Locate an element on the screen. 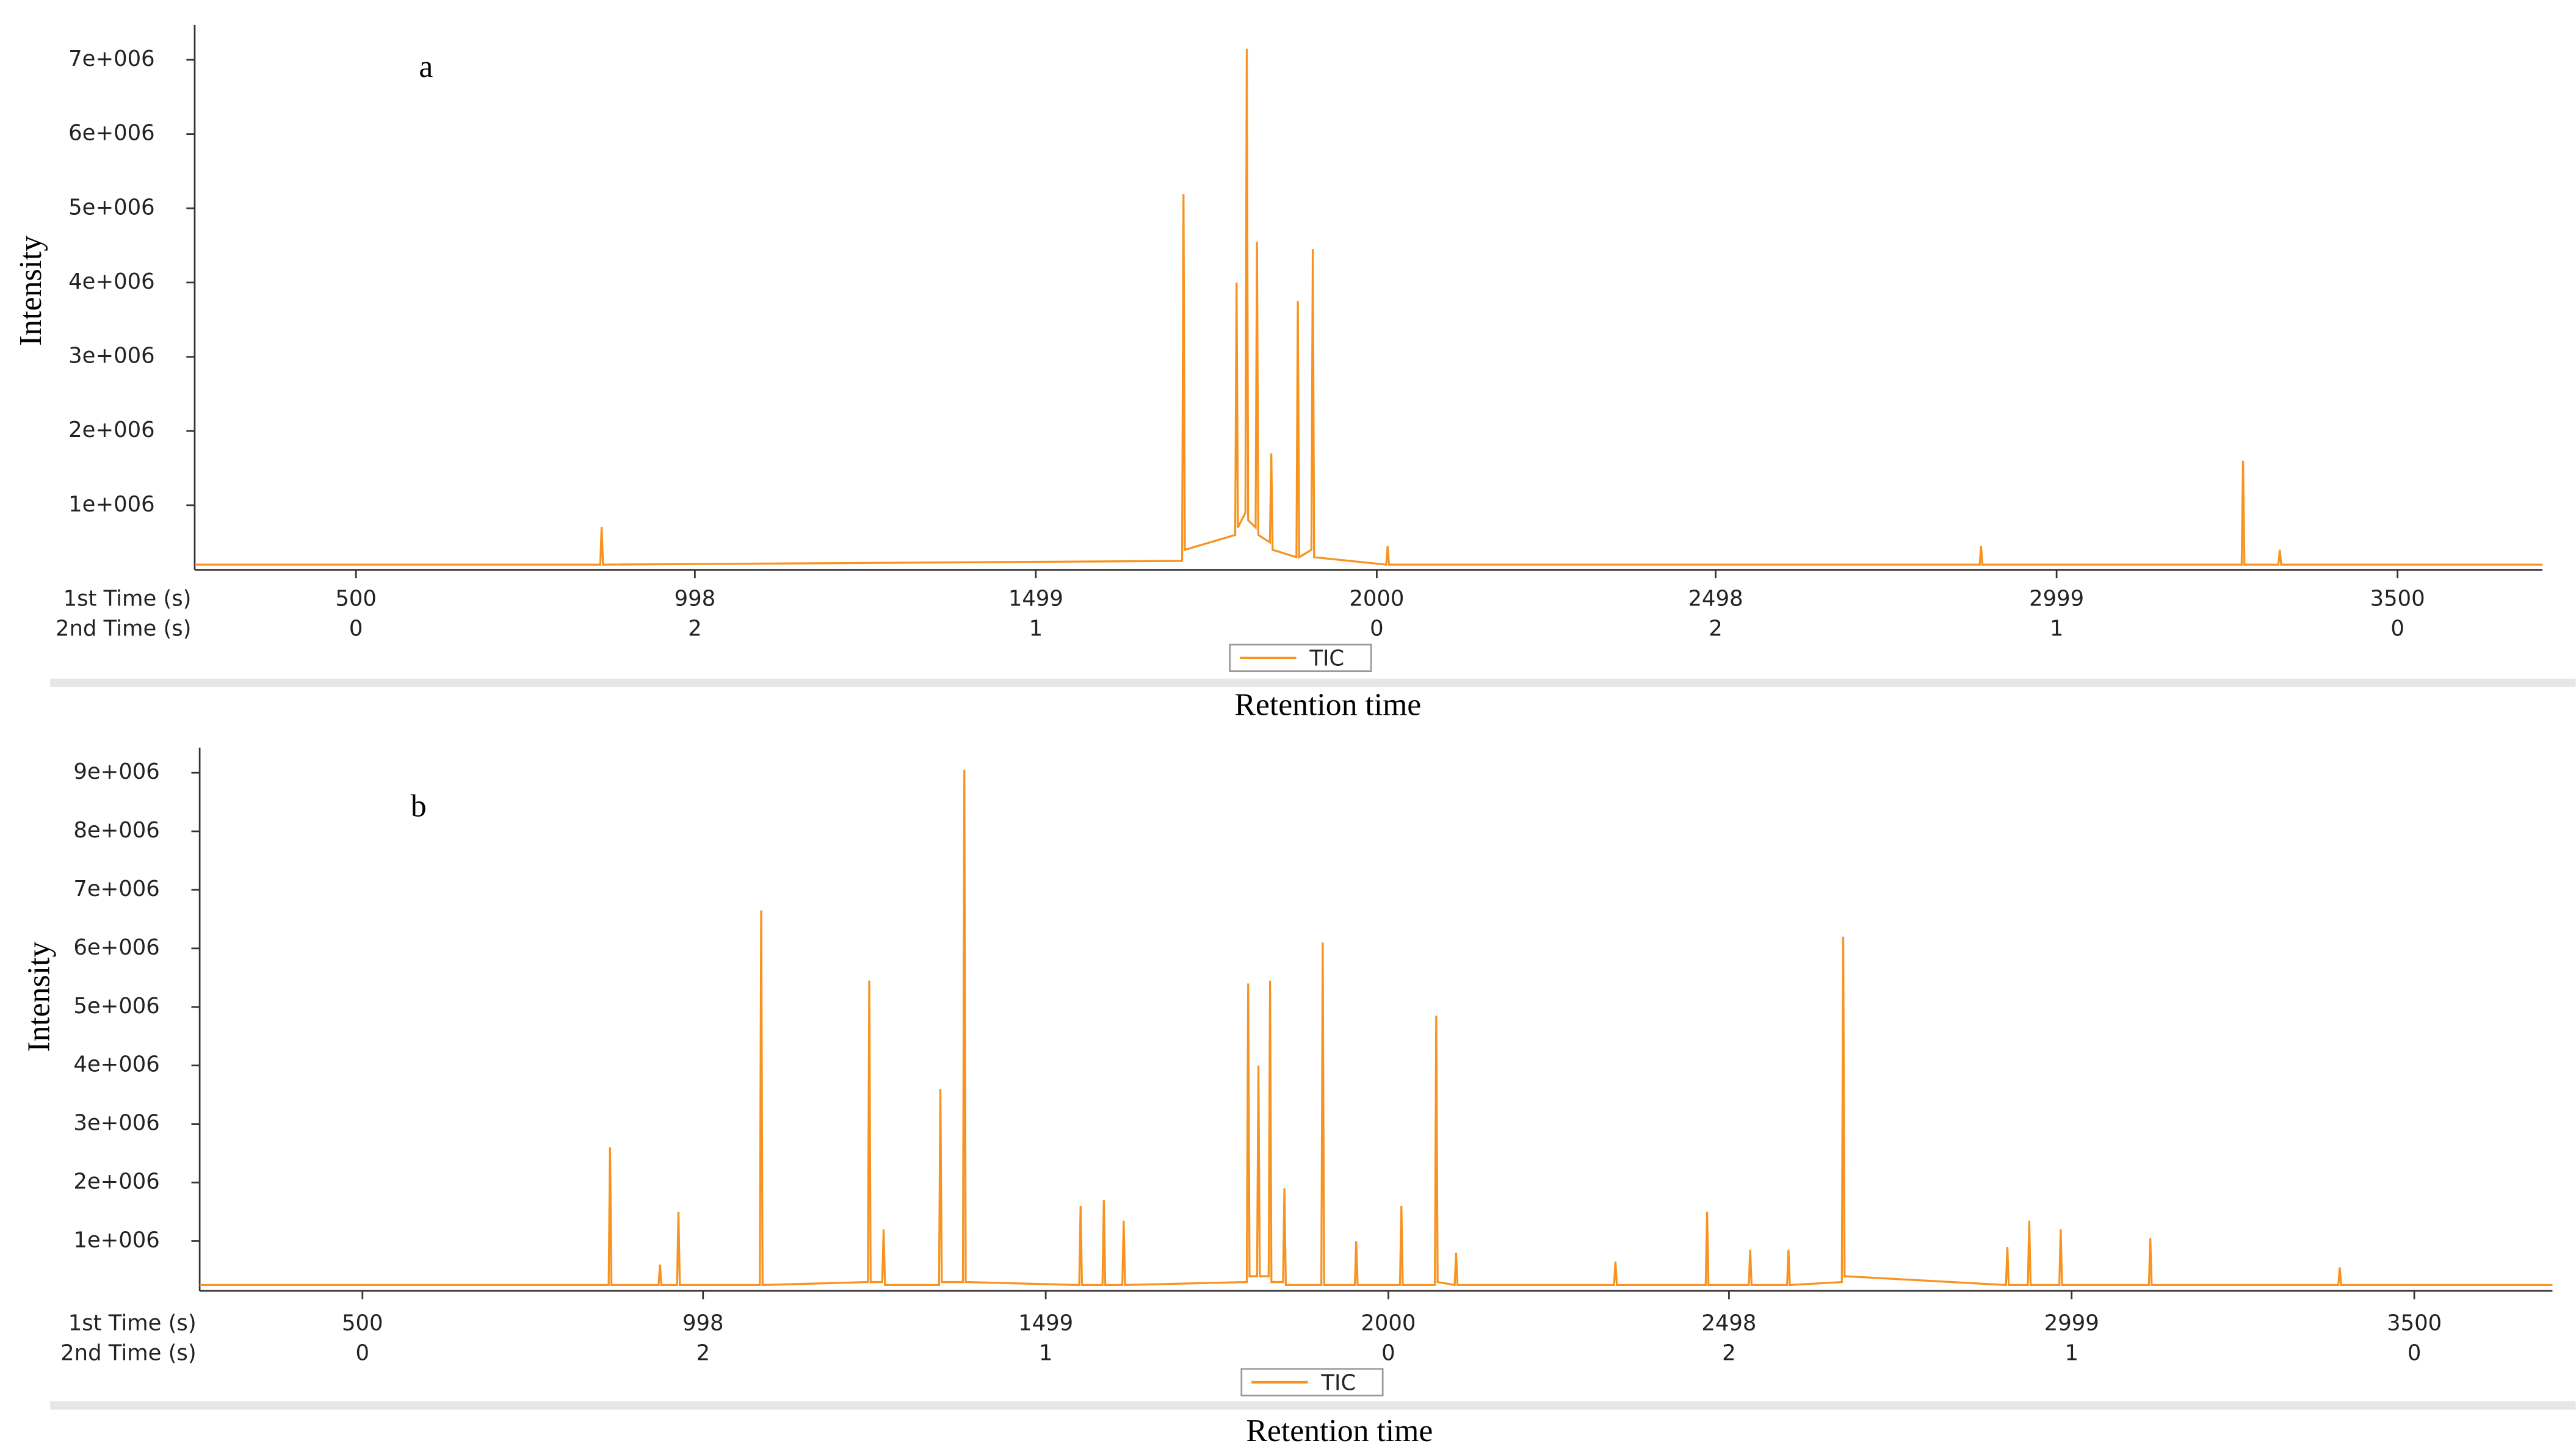  panel-label: b is located at coordinates (419, 806).